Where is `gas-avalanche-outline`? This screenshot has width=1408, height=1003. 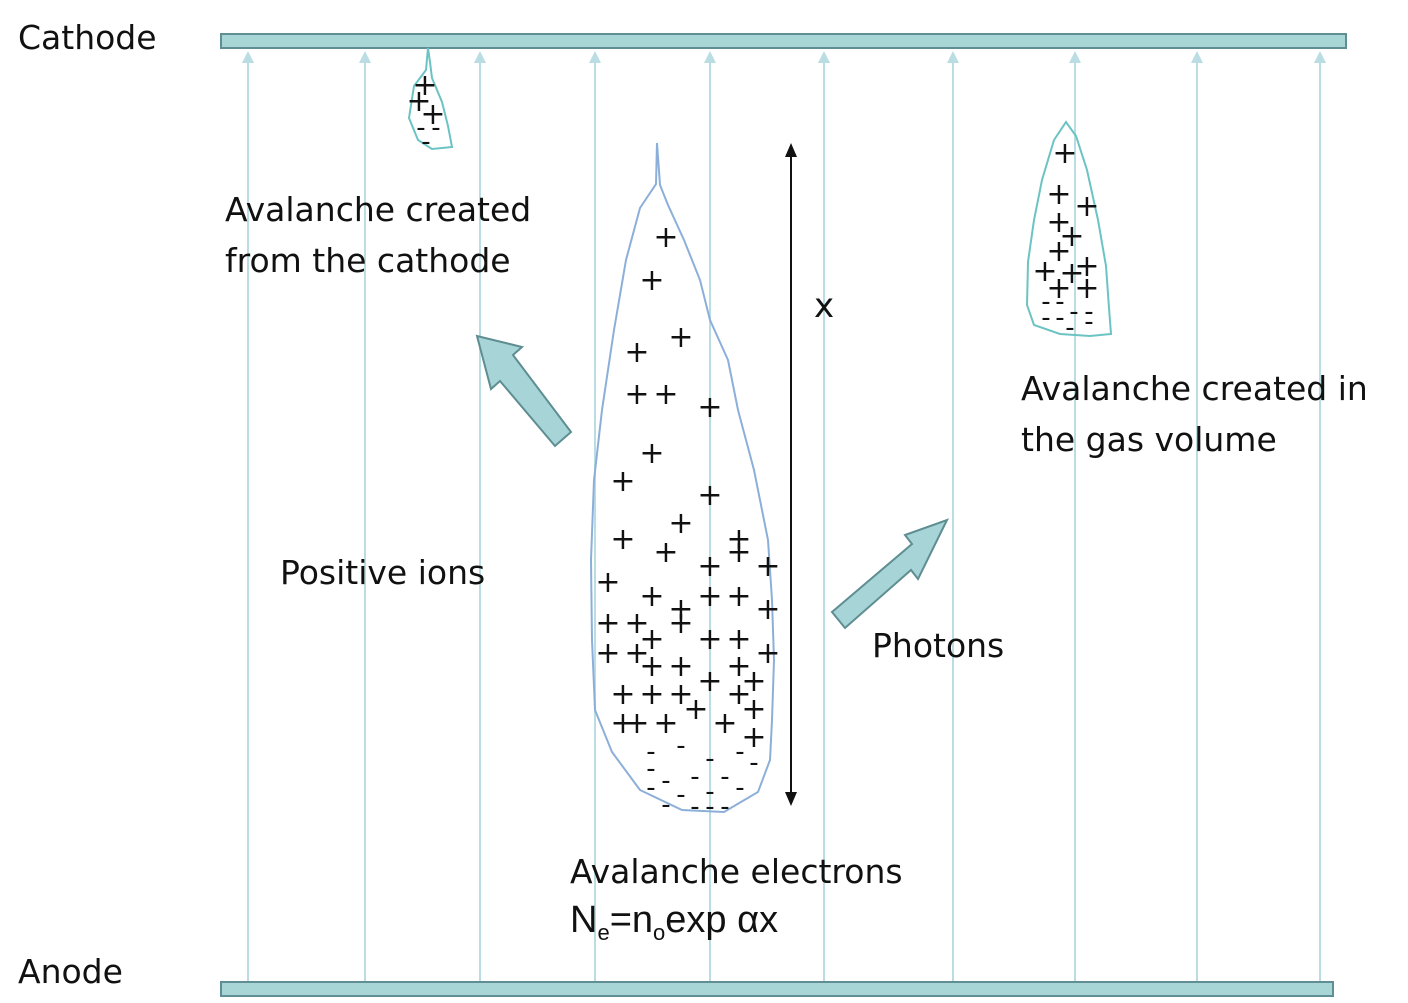
gas-avalanche-outline is located at coordinates (1069, 229).